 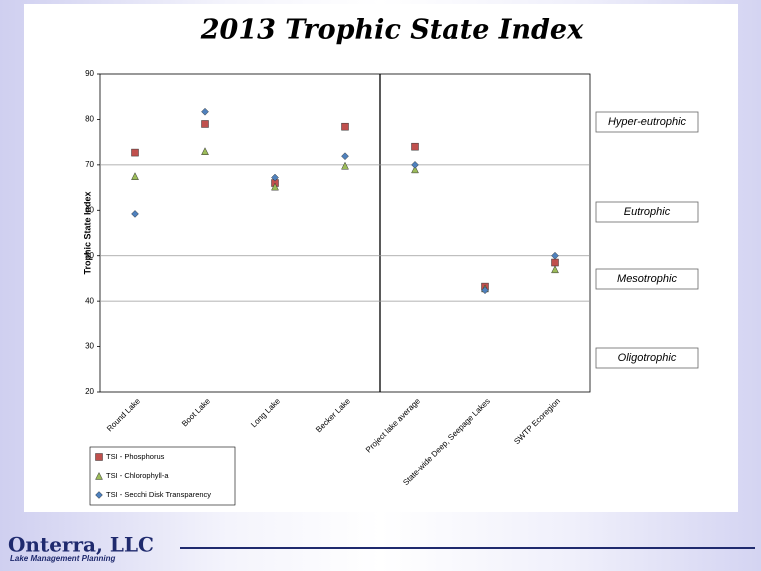 What do you see at coordinates (62, 558) in the screenshot?
I see `tagline: Lake Management Planning` at bounding box center [62, 558].